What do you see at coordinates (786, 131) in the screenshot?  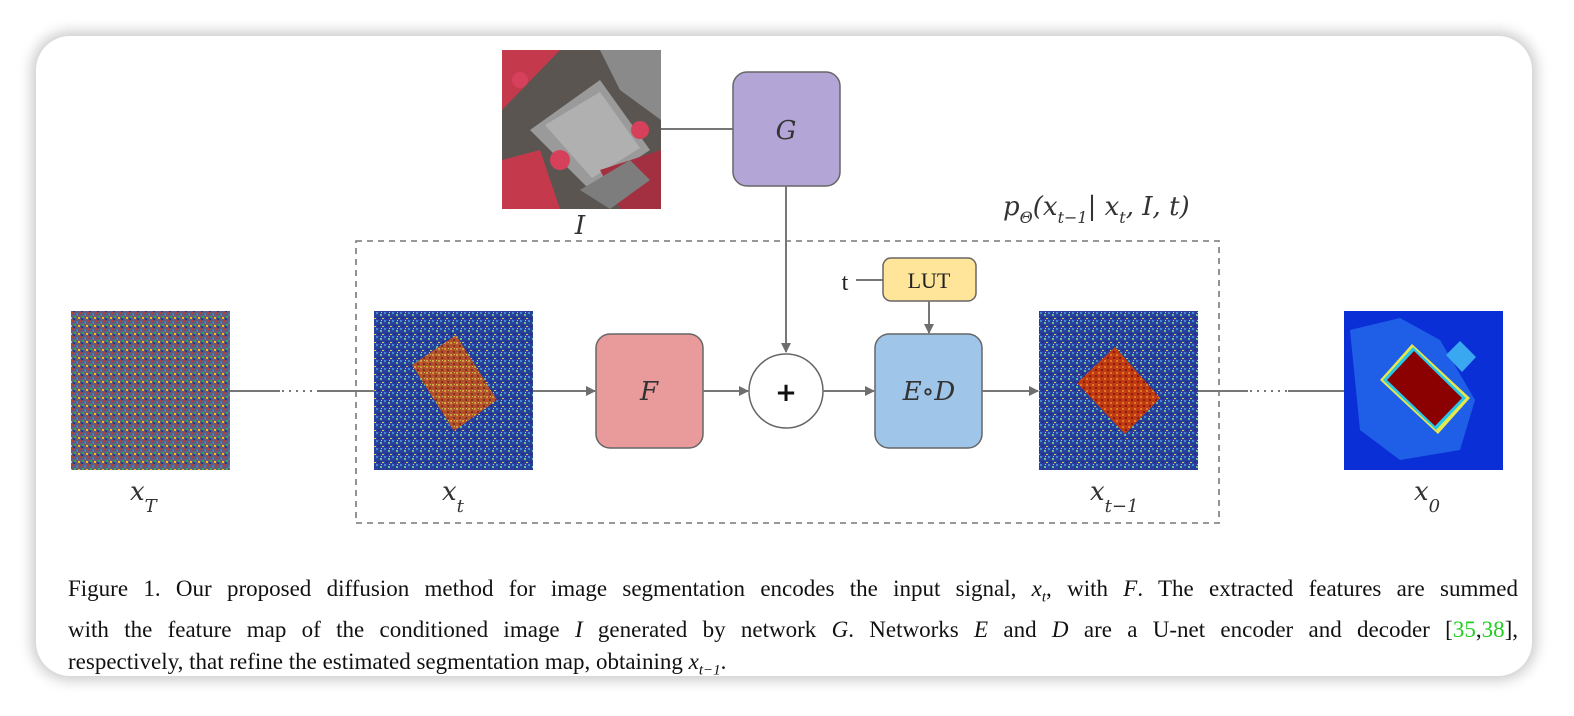 I see `g-network-label: G` at bounding box center [786, 131].